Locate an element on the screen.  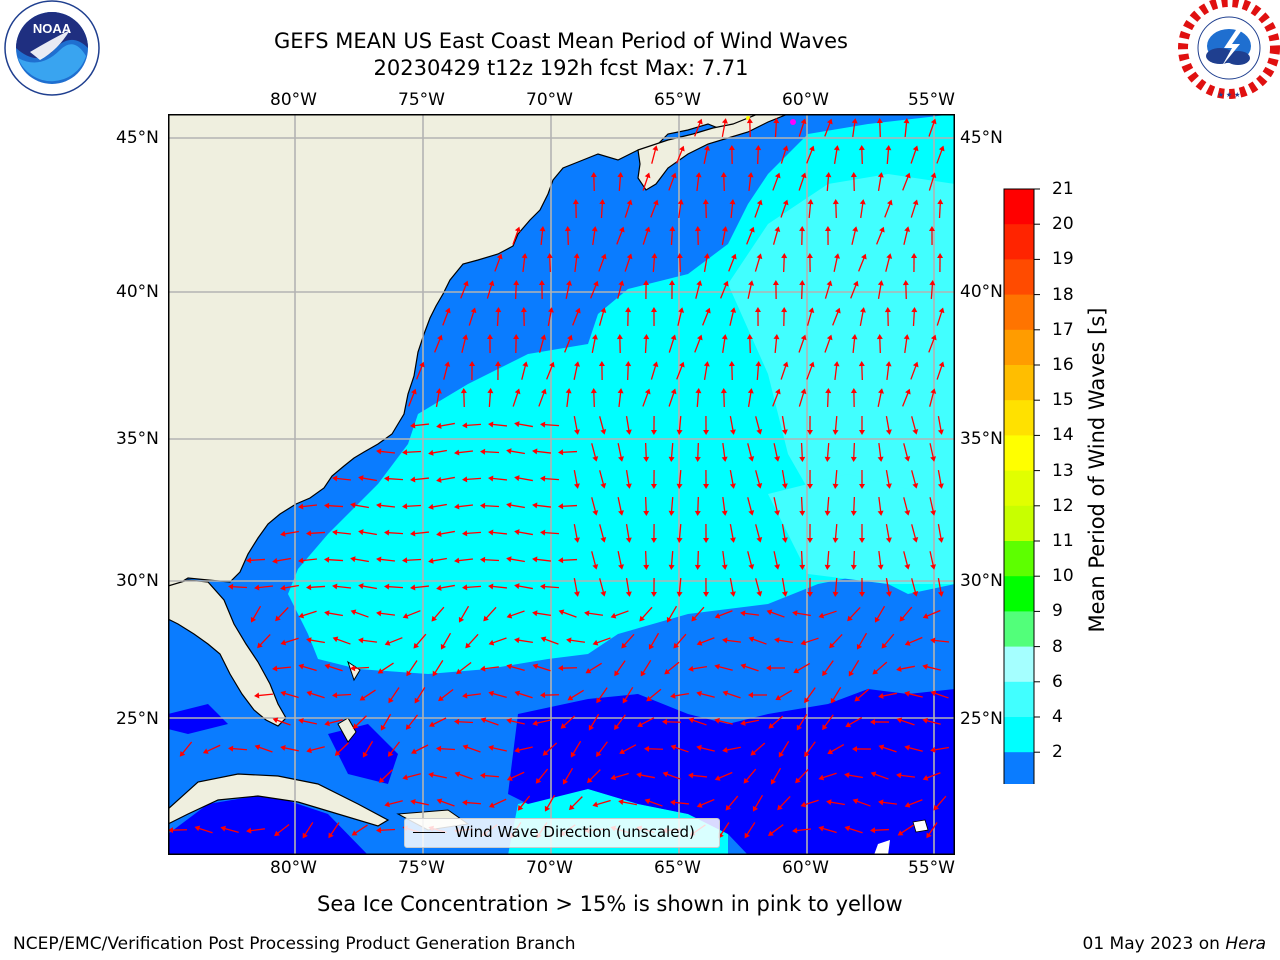
colorbar is located at coordinates (1021, 486).